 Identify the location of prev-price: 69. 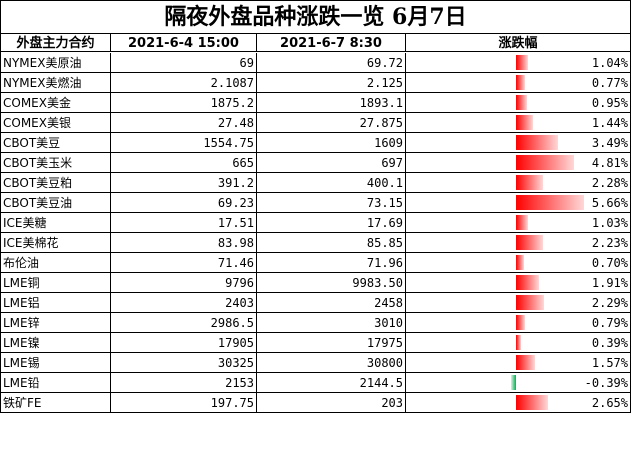
(184, 63).